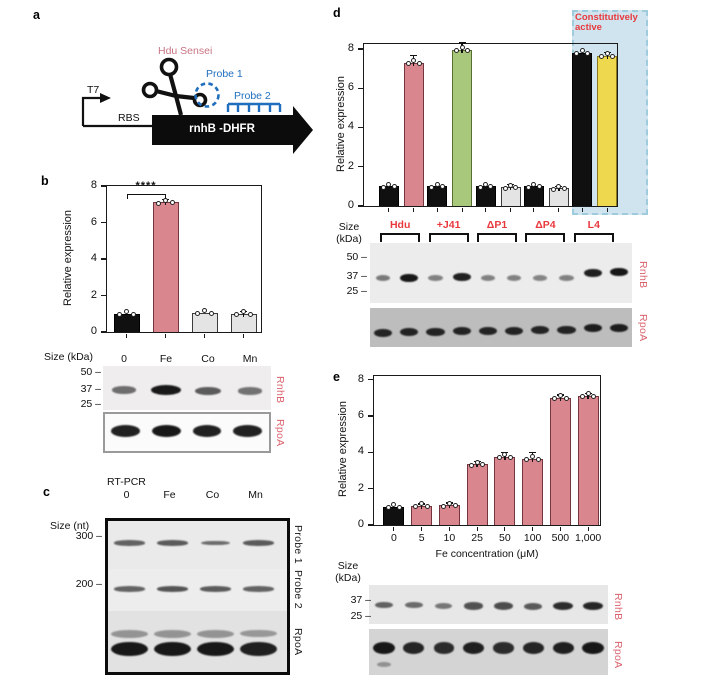 Image resolution: width=706 pixels, height=685 pixels. I want to click on probe2-comb-icon, so click(254, 107).